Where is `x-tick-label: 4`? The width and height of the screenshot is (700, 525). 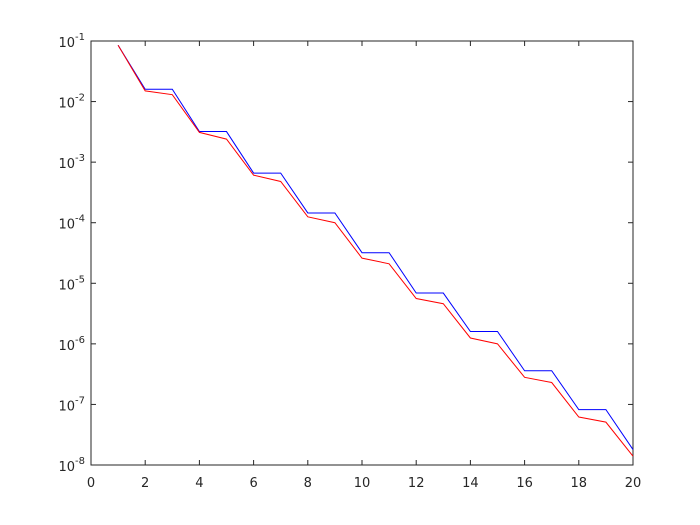
x-tick-label: 4 is located at coordinates (199, 483).